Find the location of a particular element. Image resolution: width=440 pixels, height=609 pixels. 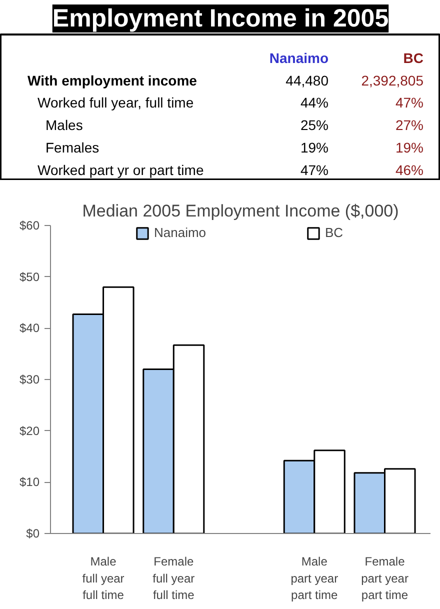

text: 46% is located at coordinates (409, 170).